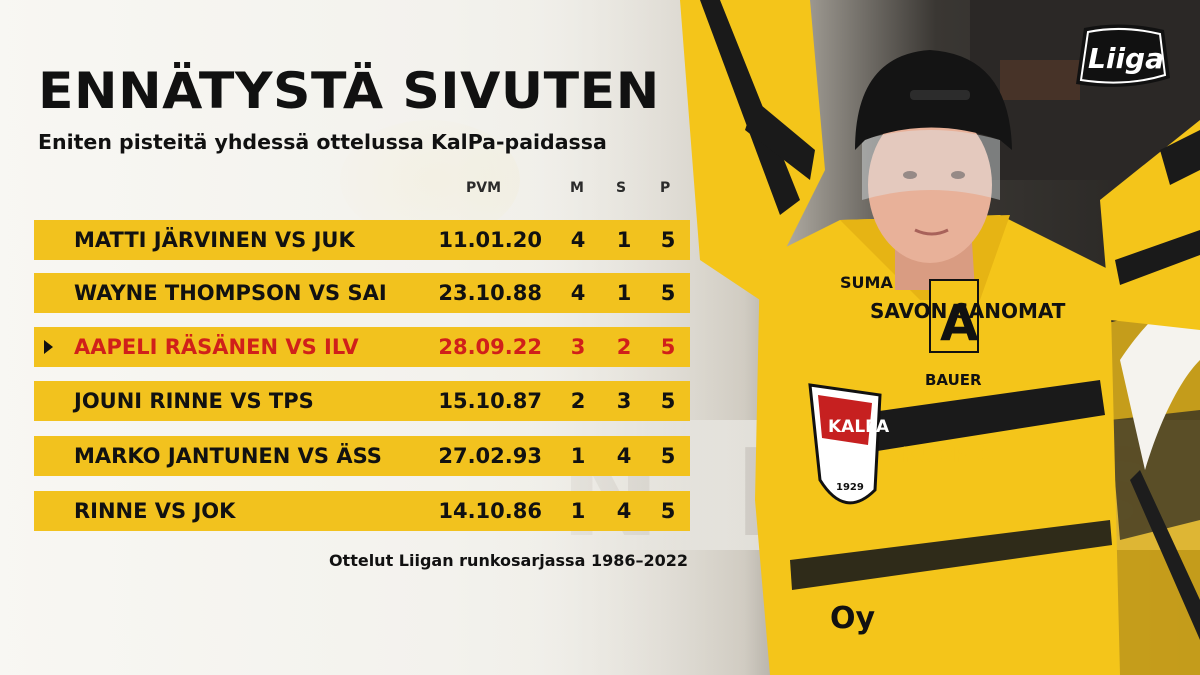 The height and width of the screenshot is (675, 1200). Describe the element at coordinates (362, 347) in the screenshot. I see `table-row-highlighted: AAPELI RÄSÄNEN VS ILV 28.09.22 3 2 5` at that location.